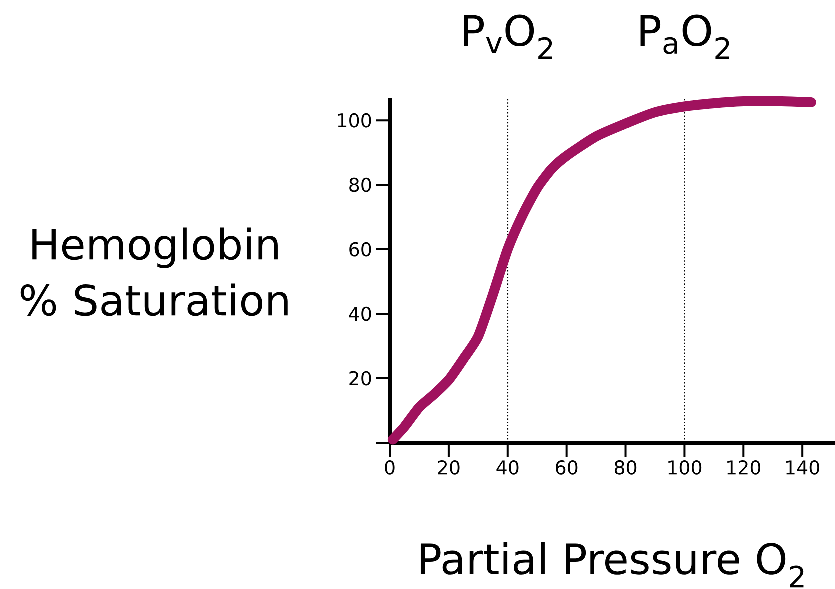 The image size is (835, 589). Describe the element at coordinates (744, 467) in the screenshot. I see `x-tick-label: 120` at that location.